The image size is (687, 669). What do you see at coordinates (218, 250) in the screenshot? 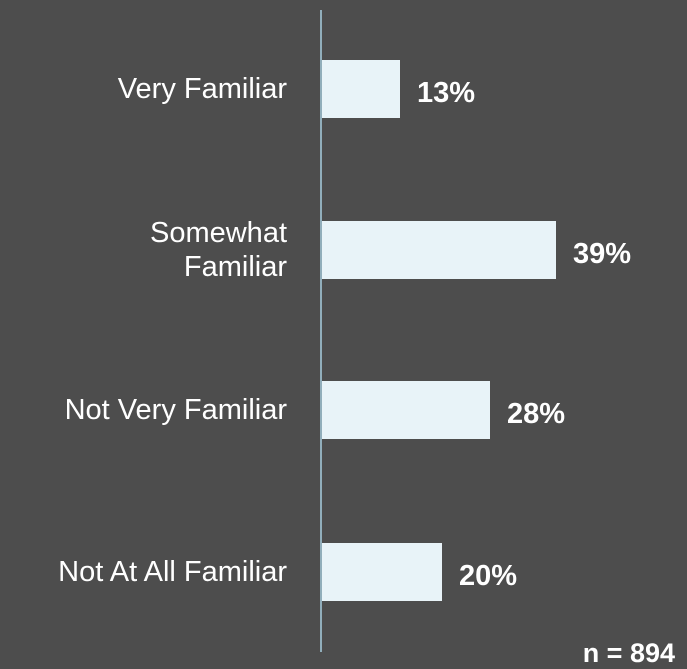
I see `category-label-somewhat-familiar: Somewhat Familiar` at bounding box center [218, 250].